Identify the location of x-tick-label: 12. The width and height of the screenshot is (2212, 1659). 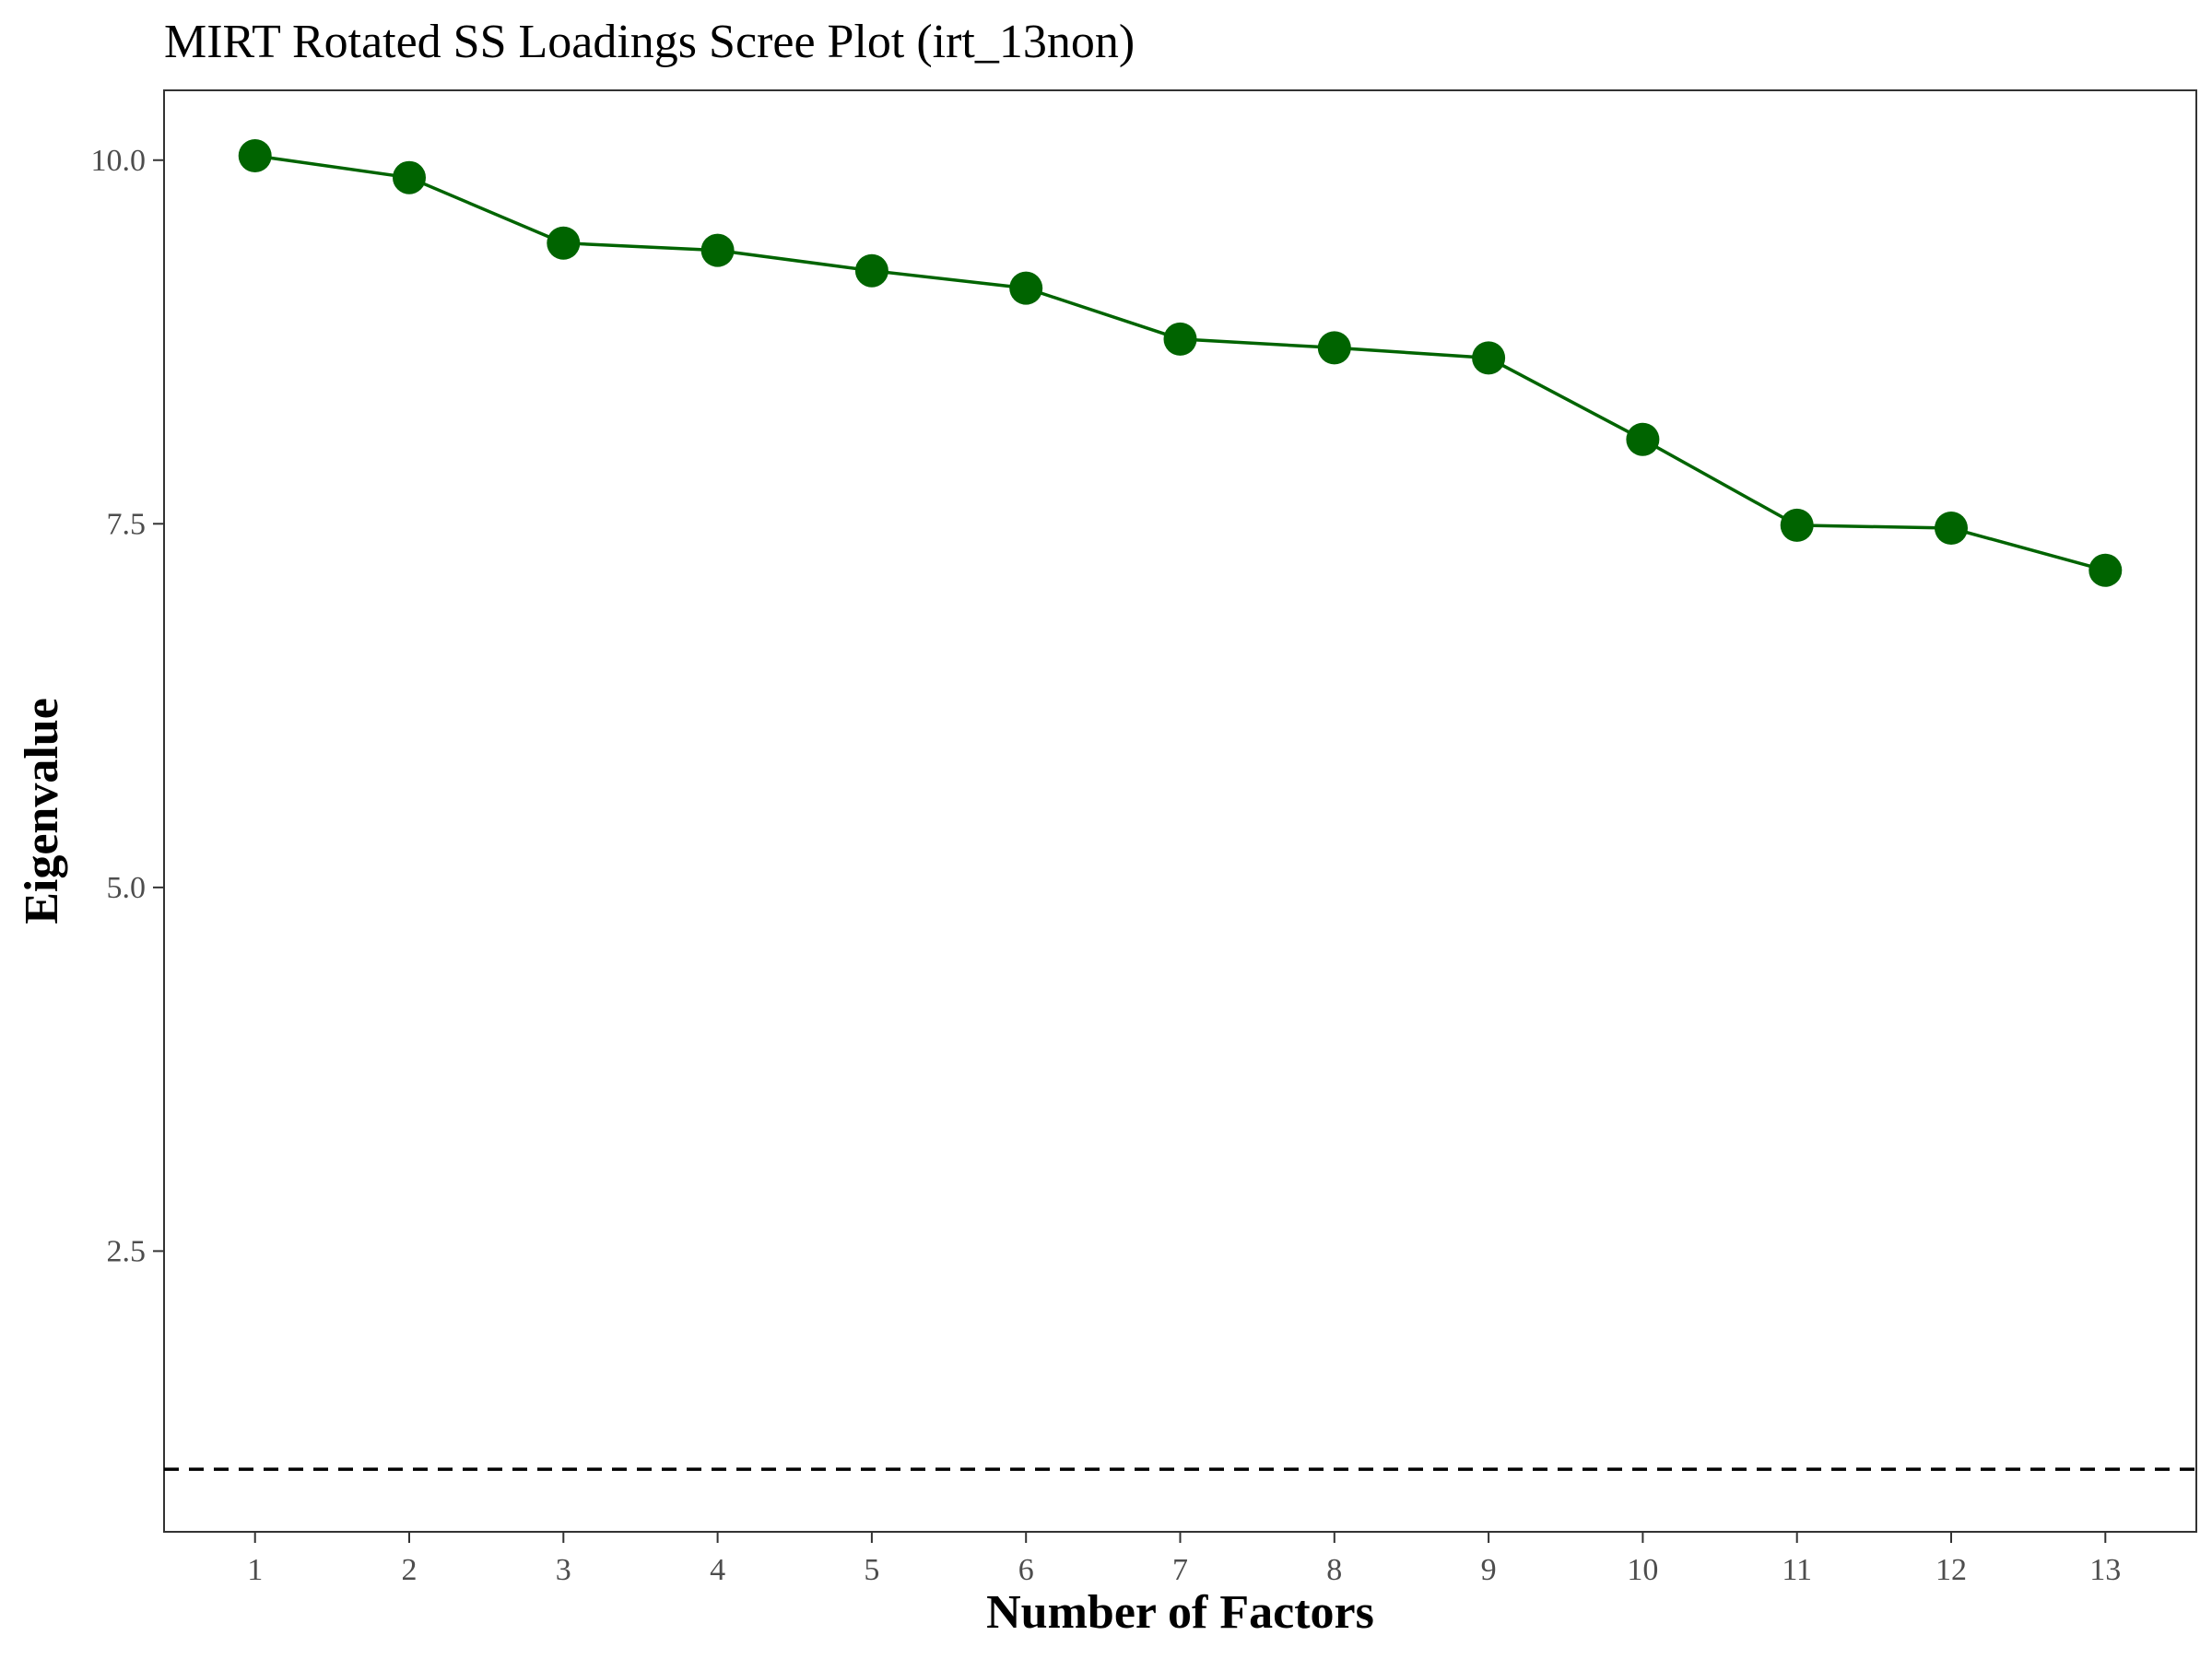
(1951, 1570).